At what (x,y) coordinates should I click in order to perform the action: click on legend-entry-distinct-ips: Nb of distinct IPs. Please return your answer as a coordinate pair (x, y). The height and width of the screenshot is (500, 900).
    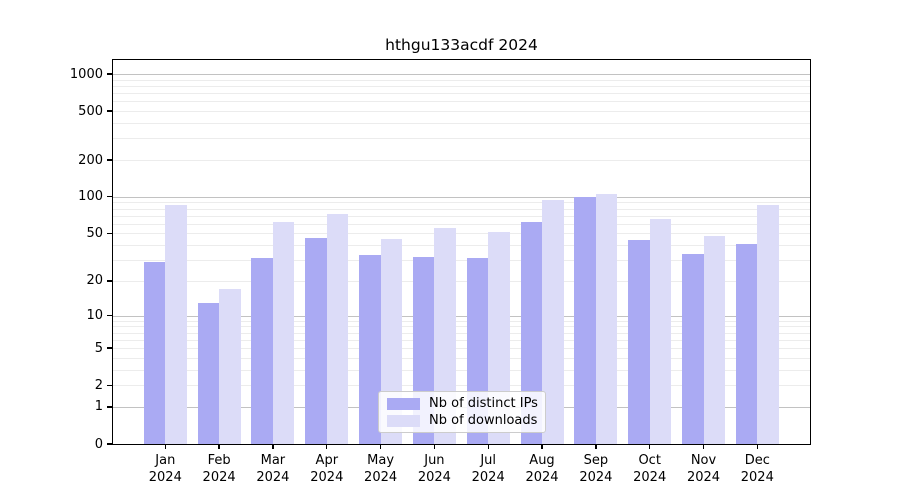
    Looking at the image, I should click on (462, 403).